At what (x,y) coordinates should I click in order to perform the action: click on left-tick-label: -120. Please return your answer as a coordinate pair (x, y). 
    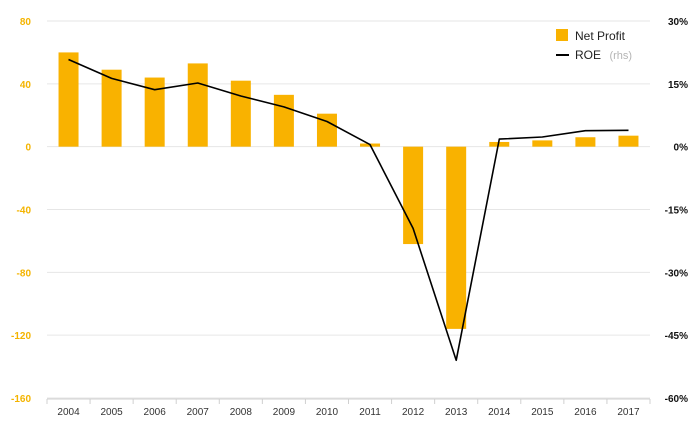
    Looking at the image, I should click on (21, 336).